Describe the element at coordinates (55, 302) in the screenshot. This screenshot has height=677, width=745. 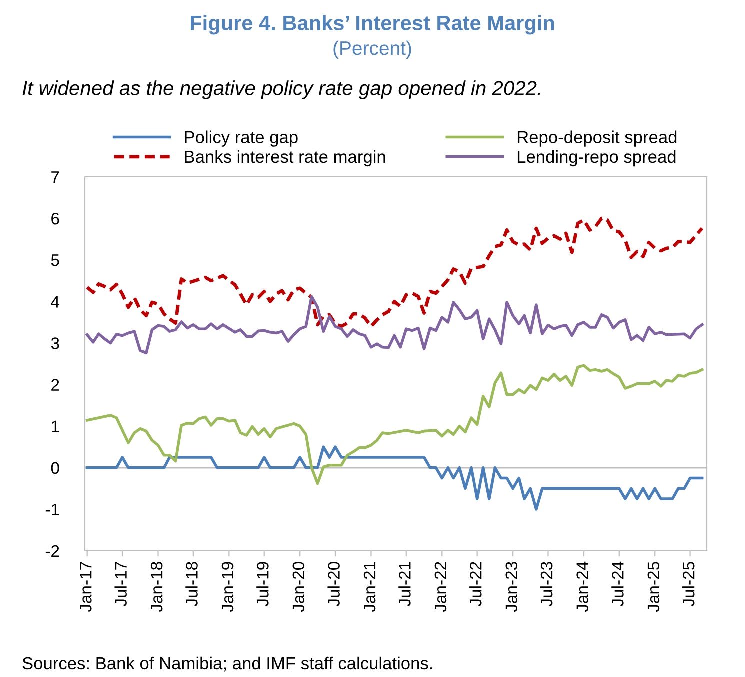
I see `y-tick-label: 4` at that location.